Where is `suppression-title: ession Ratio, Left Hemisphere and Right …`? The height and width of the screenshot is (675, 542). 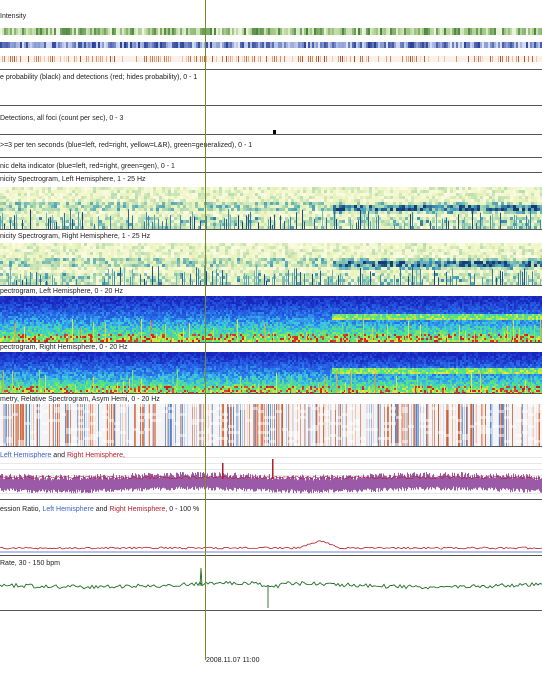
suppression-title: ession Ratio, Left Hemisphere and Right … is located at coordinates (99, 509).